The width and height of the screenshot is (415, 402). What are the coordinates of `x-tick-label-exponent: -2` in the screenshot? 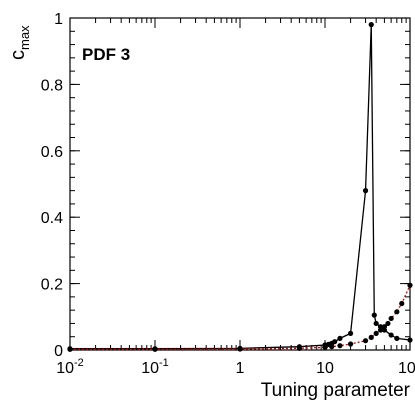 It's located at (79, 363).